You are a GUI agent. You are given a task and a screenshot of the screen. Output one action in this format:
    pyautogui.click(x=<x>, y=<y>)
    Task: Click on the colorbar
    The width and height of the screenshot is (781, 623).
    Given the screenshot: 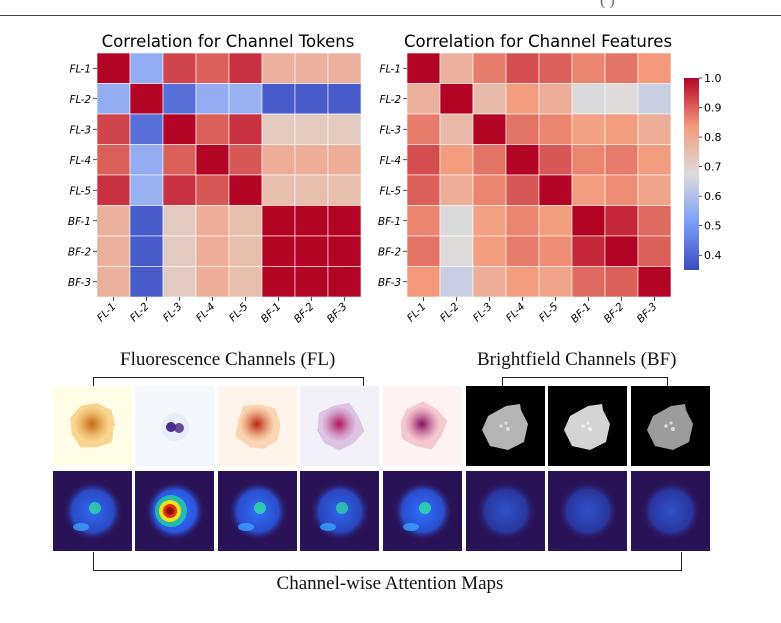 What is the action you would take?
    pyautogui.click(x=691, y=174)
    